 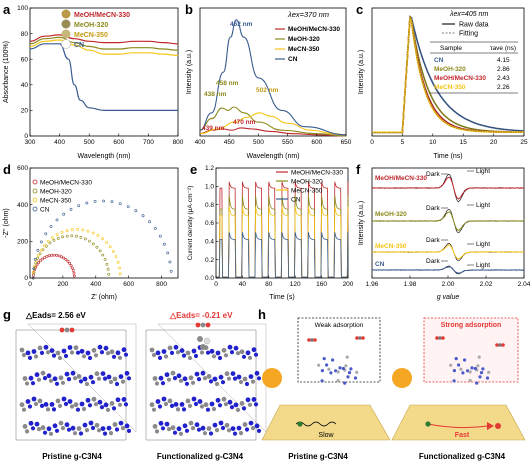 What do you see at coordinates (66, 183) in the screenshot?
I see `legend-entry: MeOH/MeCN-330` at bounding box center [66, 183].